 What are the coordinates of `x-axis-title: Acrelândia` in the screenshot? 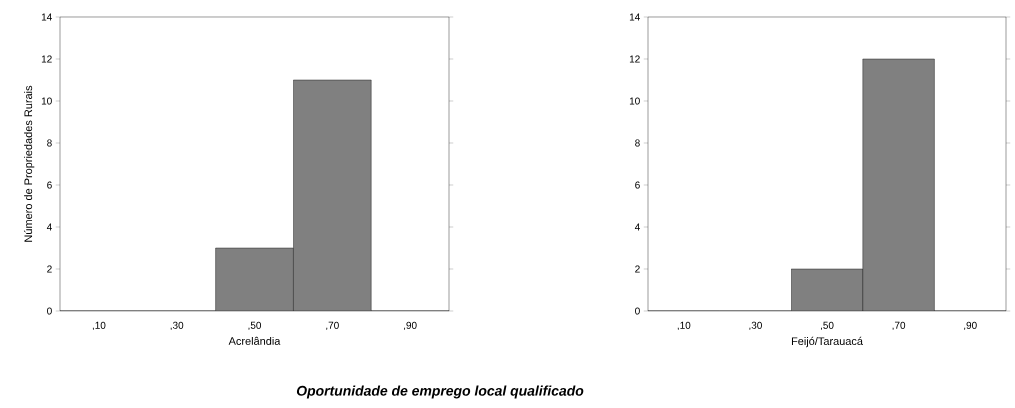 It's located at (254, 340).